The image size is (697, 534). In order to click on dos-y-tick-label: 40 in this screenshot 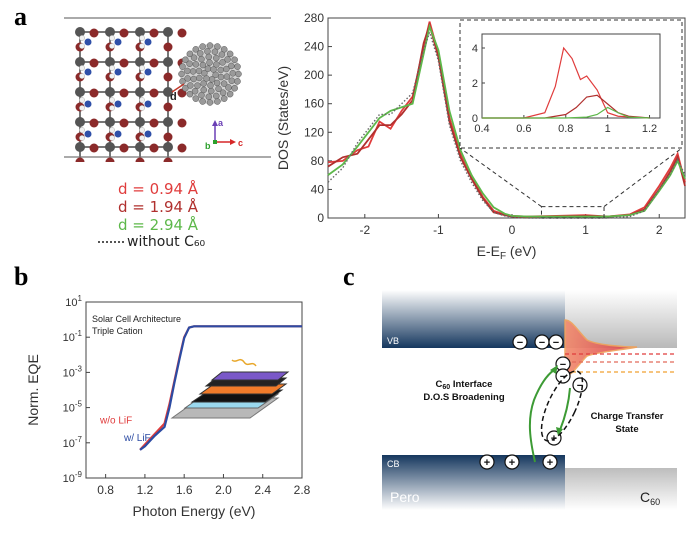, I will do `click(318, 189)`.